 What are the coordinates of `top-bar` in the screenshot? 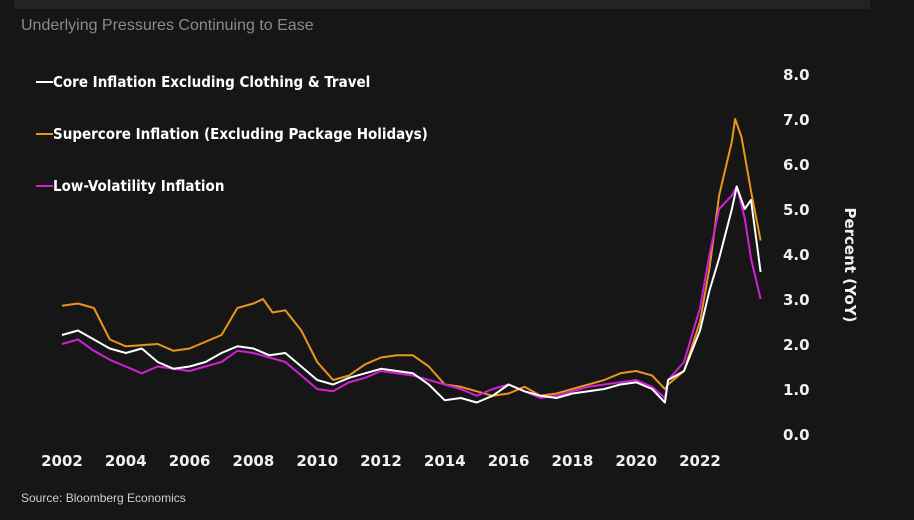 It's located at (442, 4).